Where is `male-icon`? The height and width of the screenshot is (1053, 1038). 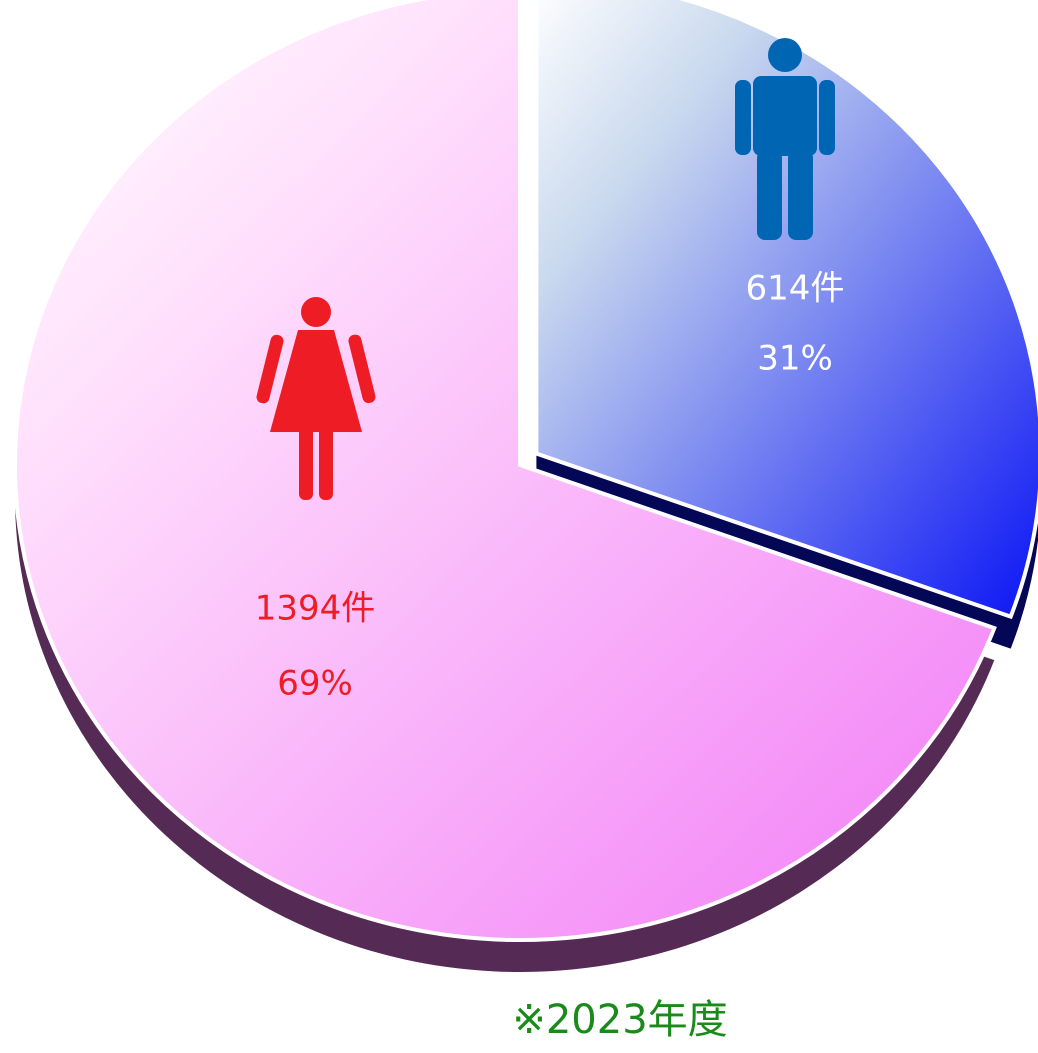
male-icon is located at coordinates (785, 139).